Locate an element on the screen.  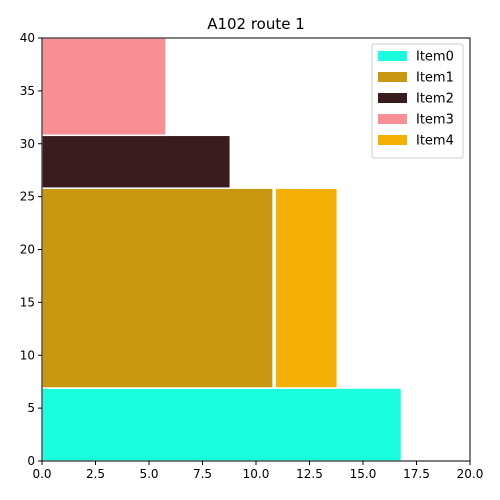
y-tick-label: 10 is located at coordinates (27, 355).